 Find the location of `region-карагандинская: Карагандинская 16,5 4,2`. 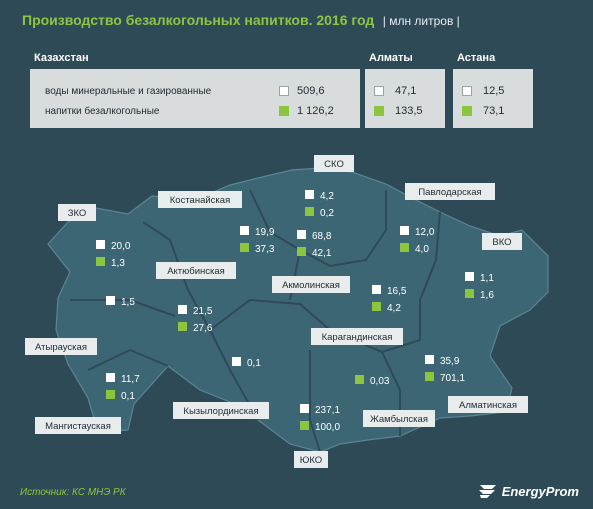

region-карагандинская: Карагандинская 16,5 4,2 is located at coordinates (359, 315).